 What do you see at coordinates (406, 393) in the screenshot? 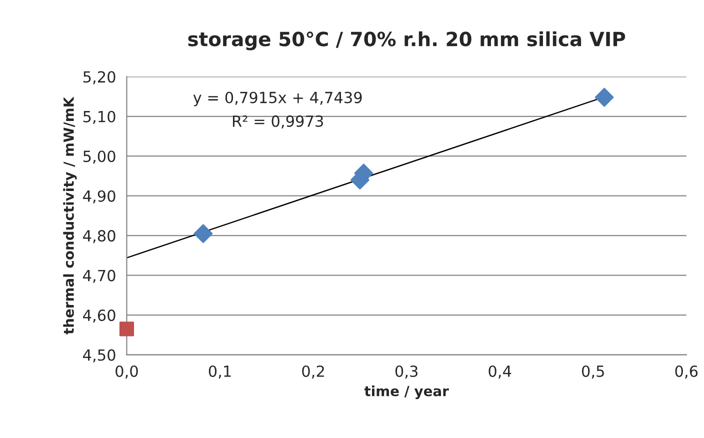
I see `x-axis-title: time / year` at bounding box center [406, 393].